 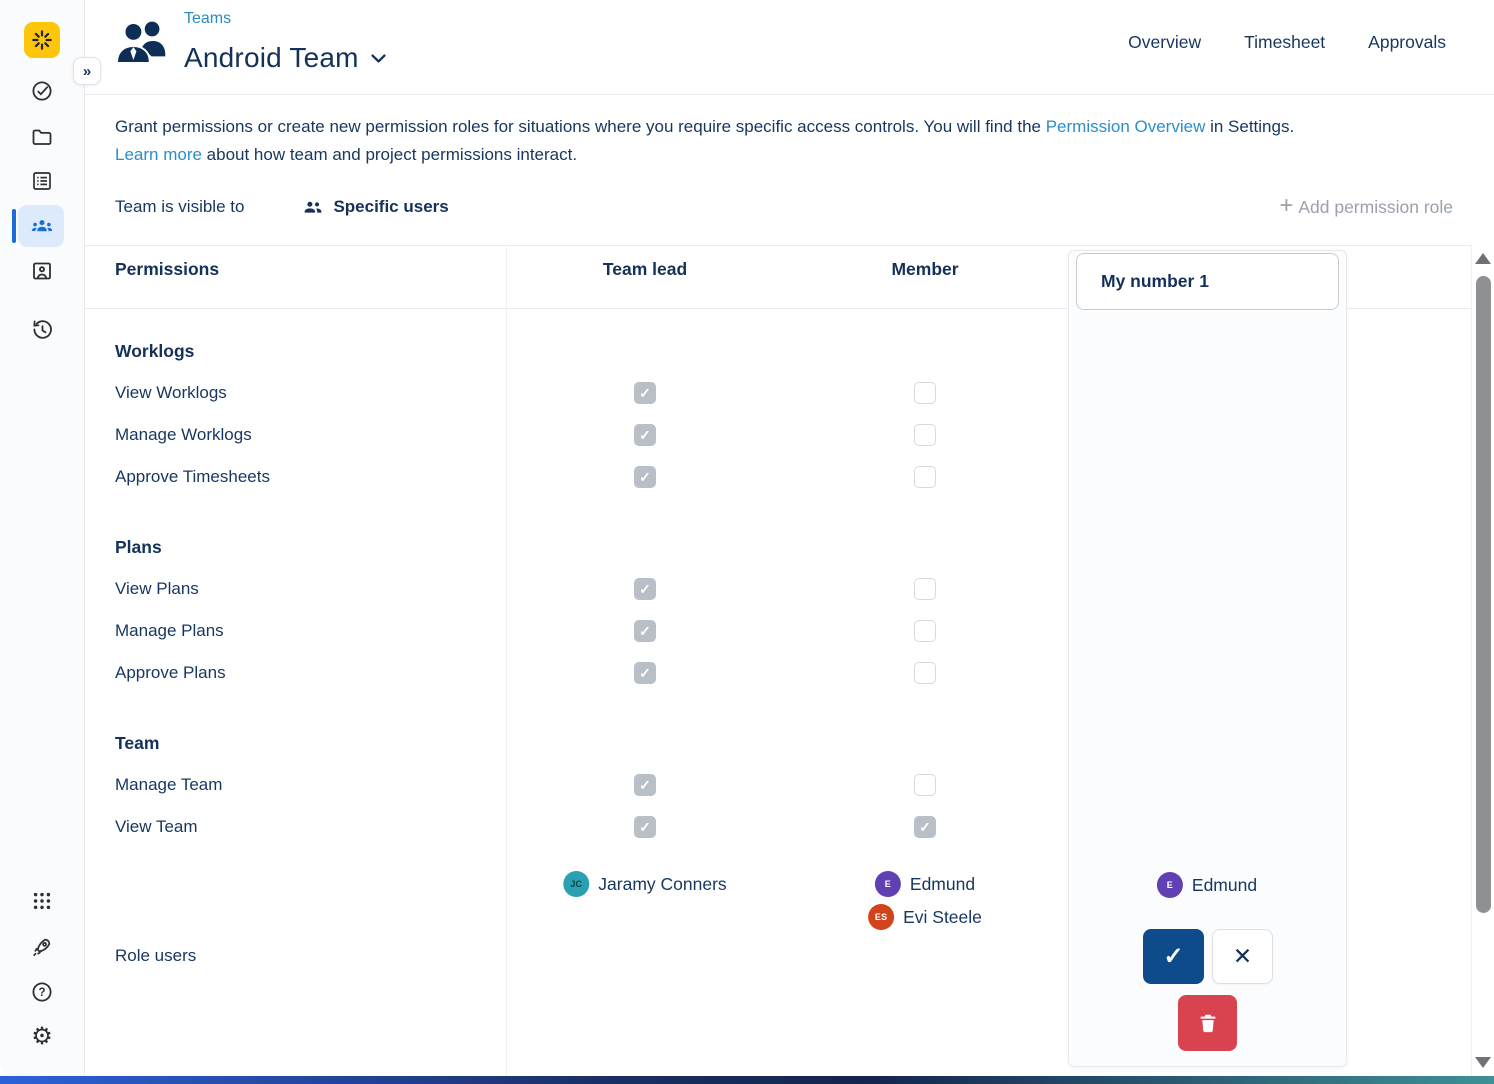 I want to click on sidebar-item-projects, so click(x=42, y=137).